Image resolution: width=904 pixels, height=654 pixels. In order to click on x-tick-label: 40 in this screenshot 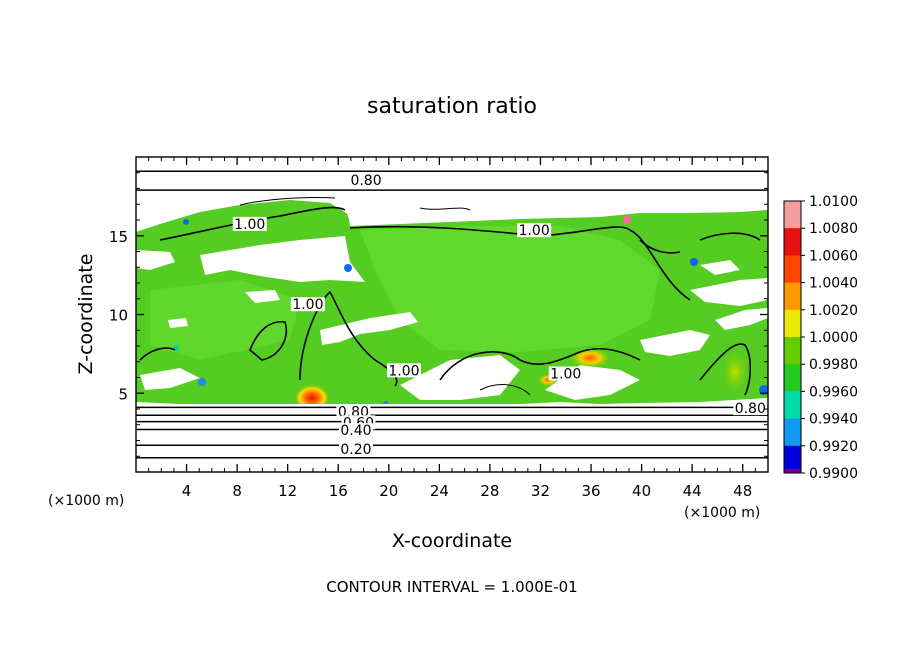, I will do `click(641, 491)`.